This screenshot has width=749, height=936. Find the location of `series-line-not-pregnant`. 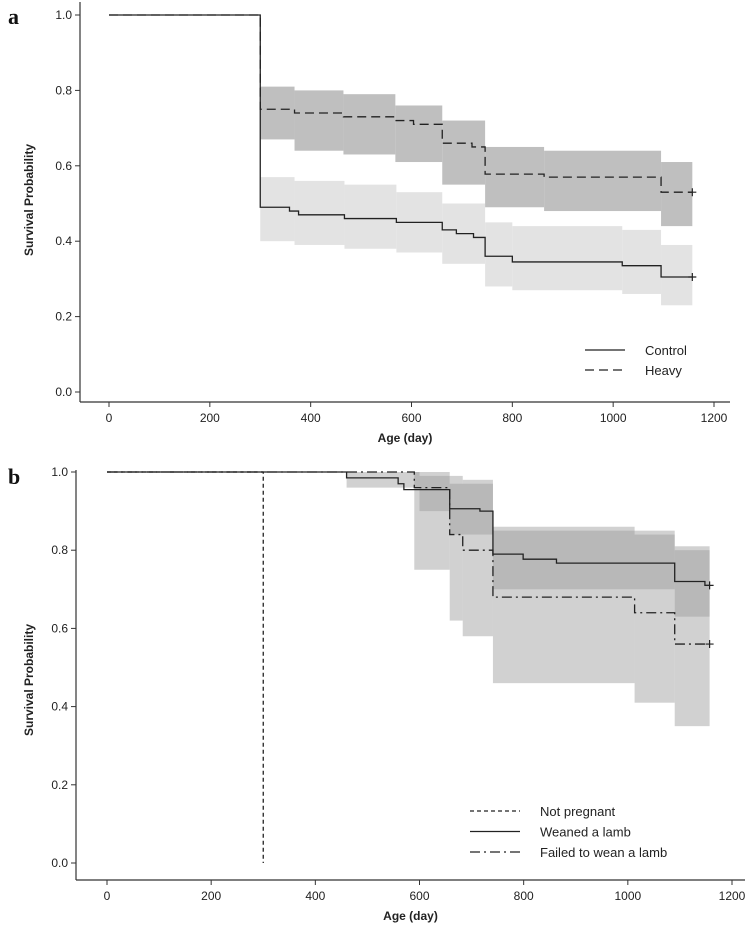

series-line-not-pregnant is located at coordinates (185, 667).